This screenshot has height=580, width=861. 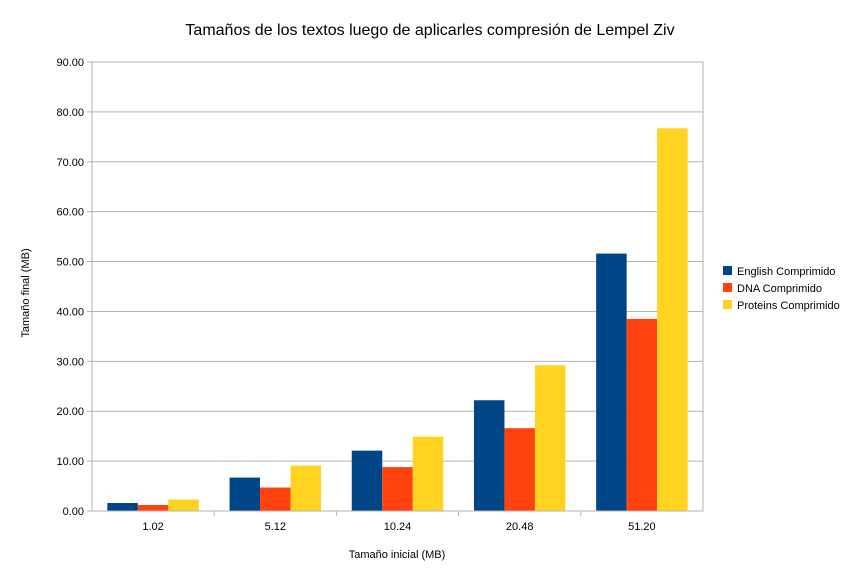 I want to click on legend-label: DNA Comprimido, so click(x=779, y=289).